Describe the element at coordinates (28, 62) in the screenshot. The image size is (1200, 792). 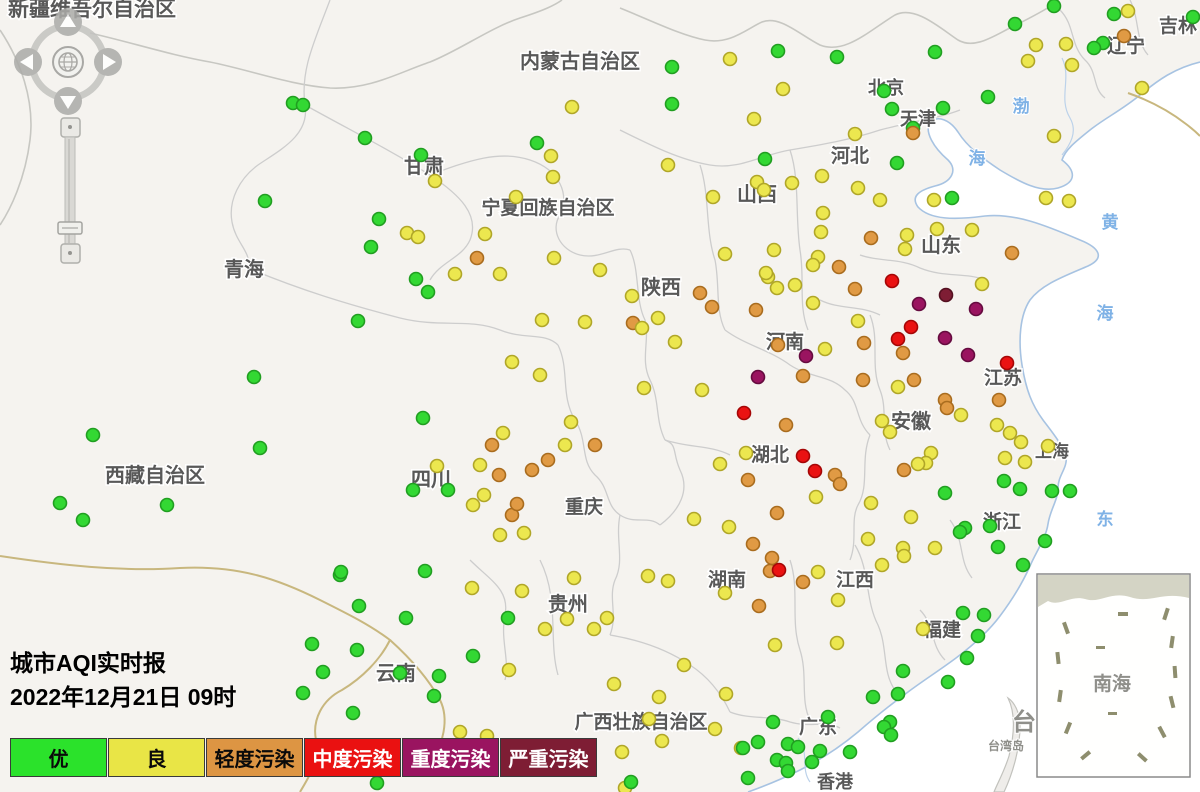
I see `pan-left-button` at that location.